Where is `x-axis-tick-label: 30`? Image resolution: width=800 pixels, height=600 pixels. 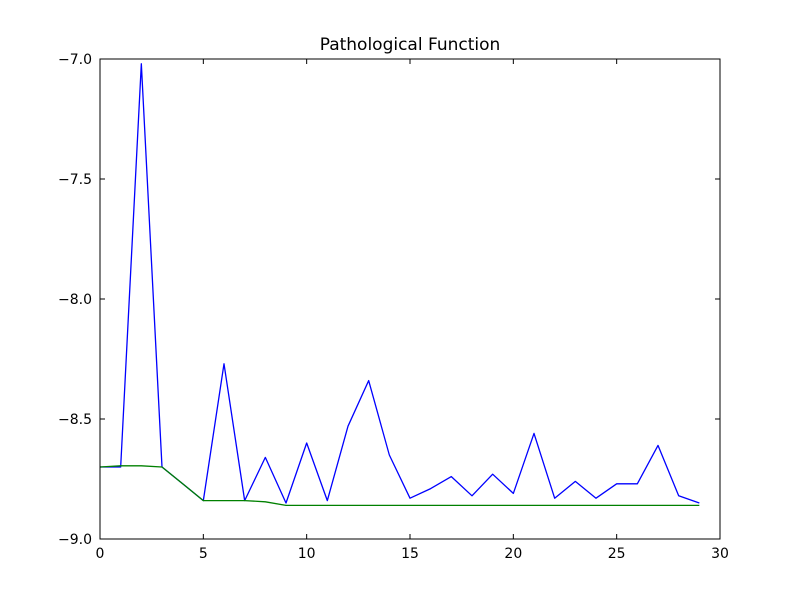 x-axis-tick-label: 30 is located at coordinates (720, 554).